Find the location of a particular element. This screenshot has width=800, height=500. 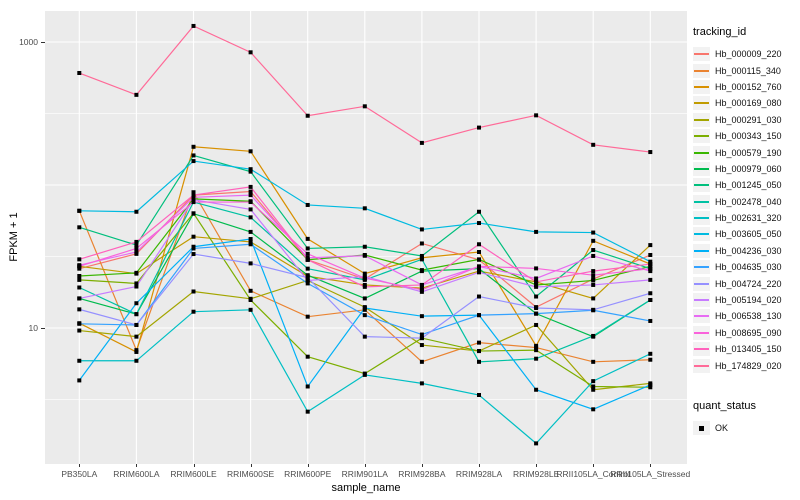

quant-status-legend: quant_status OK is located at coordinates (724, 418).